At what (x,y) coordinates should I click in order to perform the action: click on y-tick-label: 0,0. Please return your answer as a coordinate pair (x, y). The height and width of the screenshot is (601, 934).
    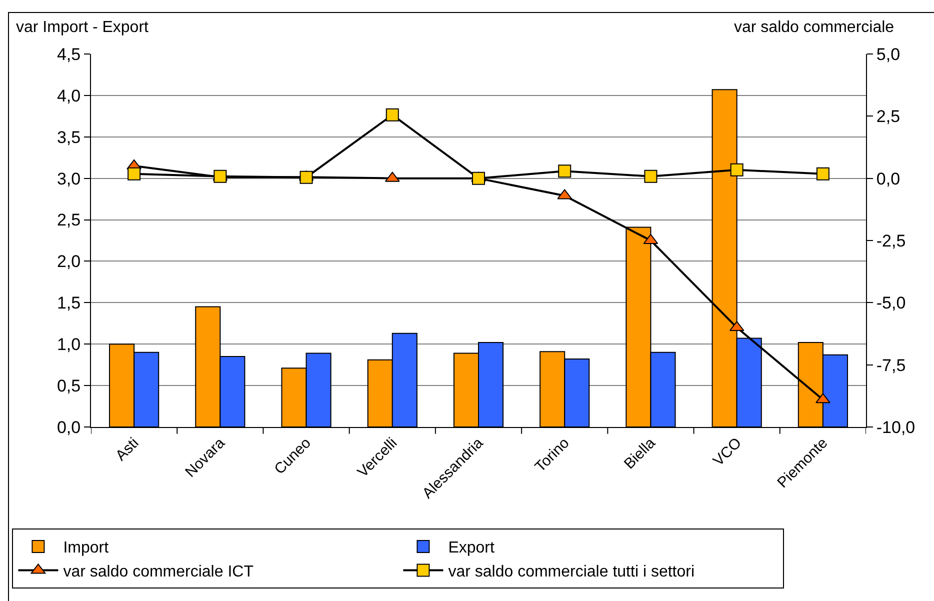
    Looking at the image, I should click on (68, 427).